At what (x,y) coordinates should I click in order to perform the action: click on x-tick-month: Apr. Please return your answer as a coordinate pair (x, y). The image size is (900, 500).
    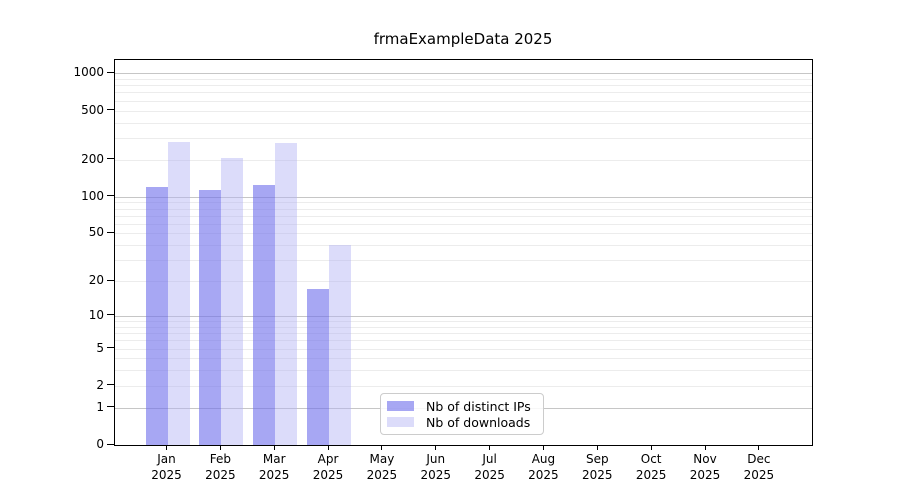
    Looking at the image, I should click on (328, 459).